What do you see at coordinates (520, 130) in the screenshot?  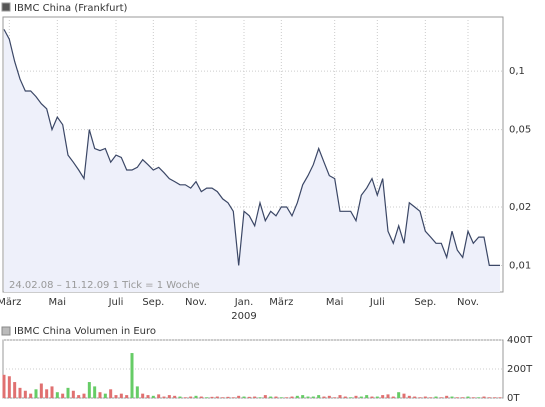 I see `y-tick-label: 0,05` at bounding box center [520, 130].